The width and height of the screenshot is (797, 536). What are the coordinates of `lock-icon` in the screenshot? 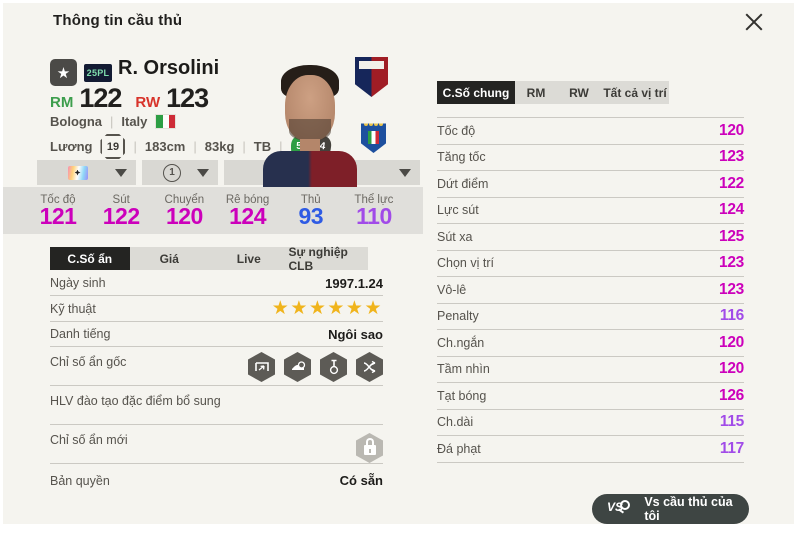 It's located at (369, 448).